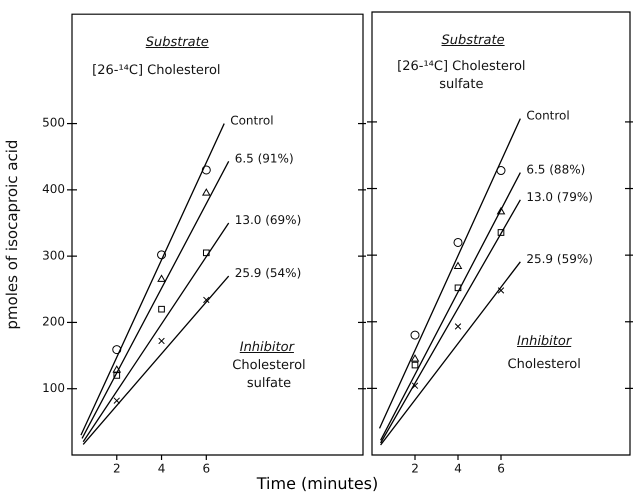 Image resolution: width=635 pixels, height=496 pixels. I want to click on series-label: 6.5 (88%), so click(556, 169).